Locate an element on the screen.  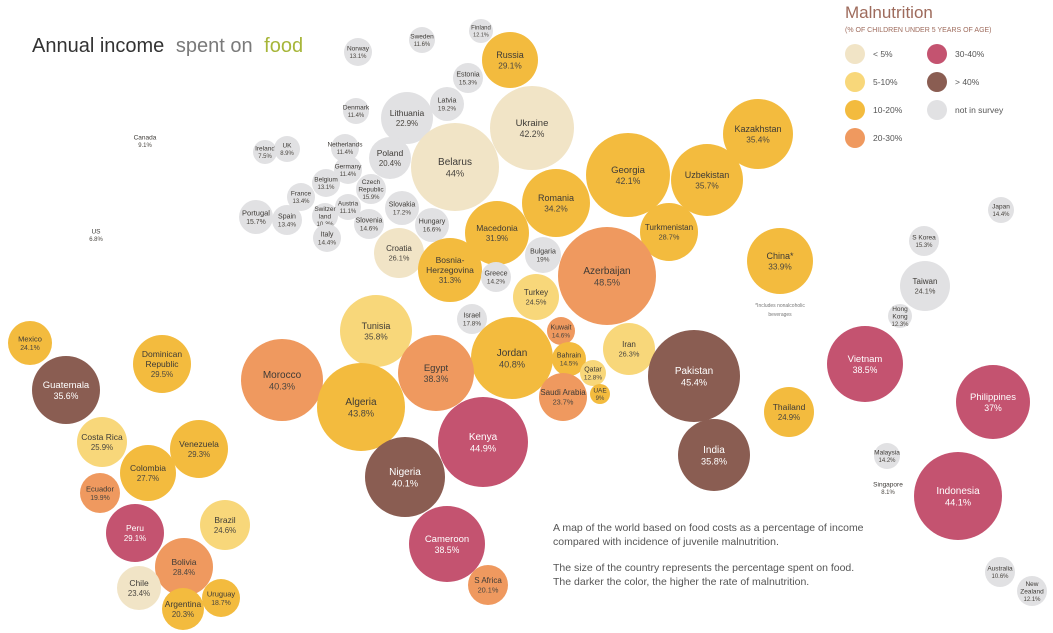
country-value: 19% is located at coordinates (543, 259).